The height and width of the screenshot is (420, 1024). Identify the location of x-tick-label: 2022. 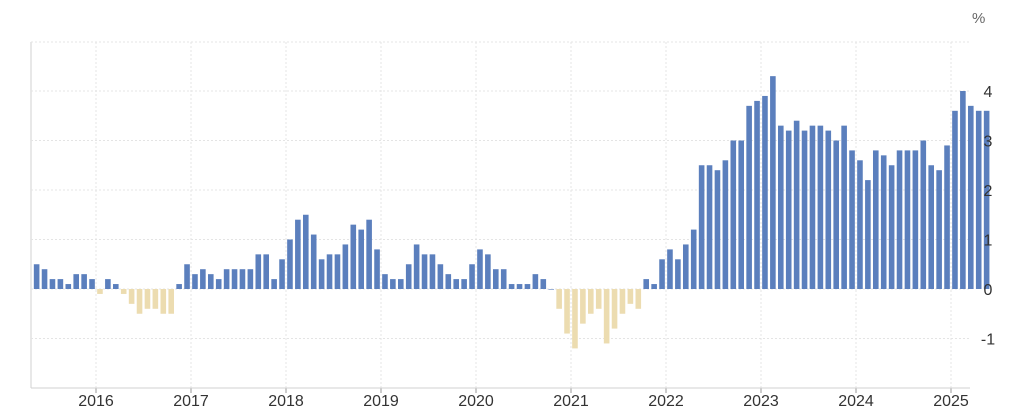
(666, 401).